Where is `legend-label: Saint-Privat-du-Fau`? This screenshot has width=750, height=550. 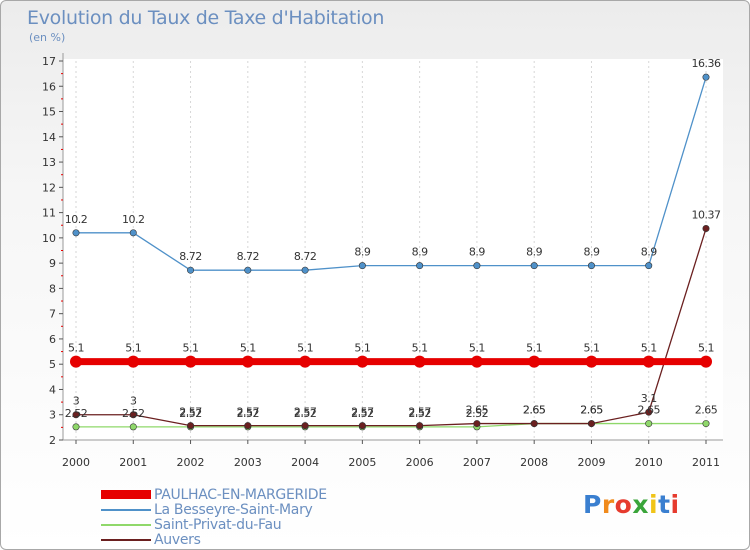 legend-label: Saint-Privat-du-Fau is located at coordinates (218, 525).